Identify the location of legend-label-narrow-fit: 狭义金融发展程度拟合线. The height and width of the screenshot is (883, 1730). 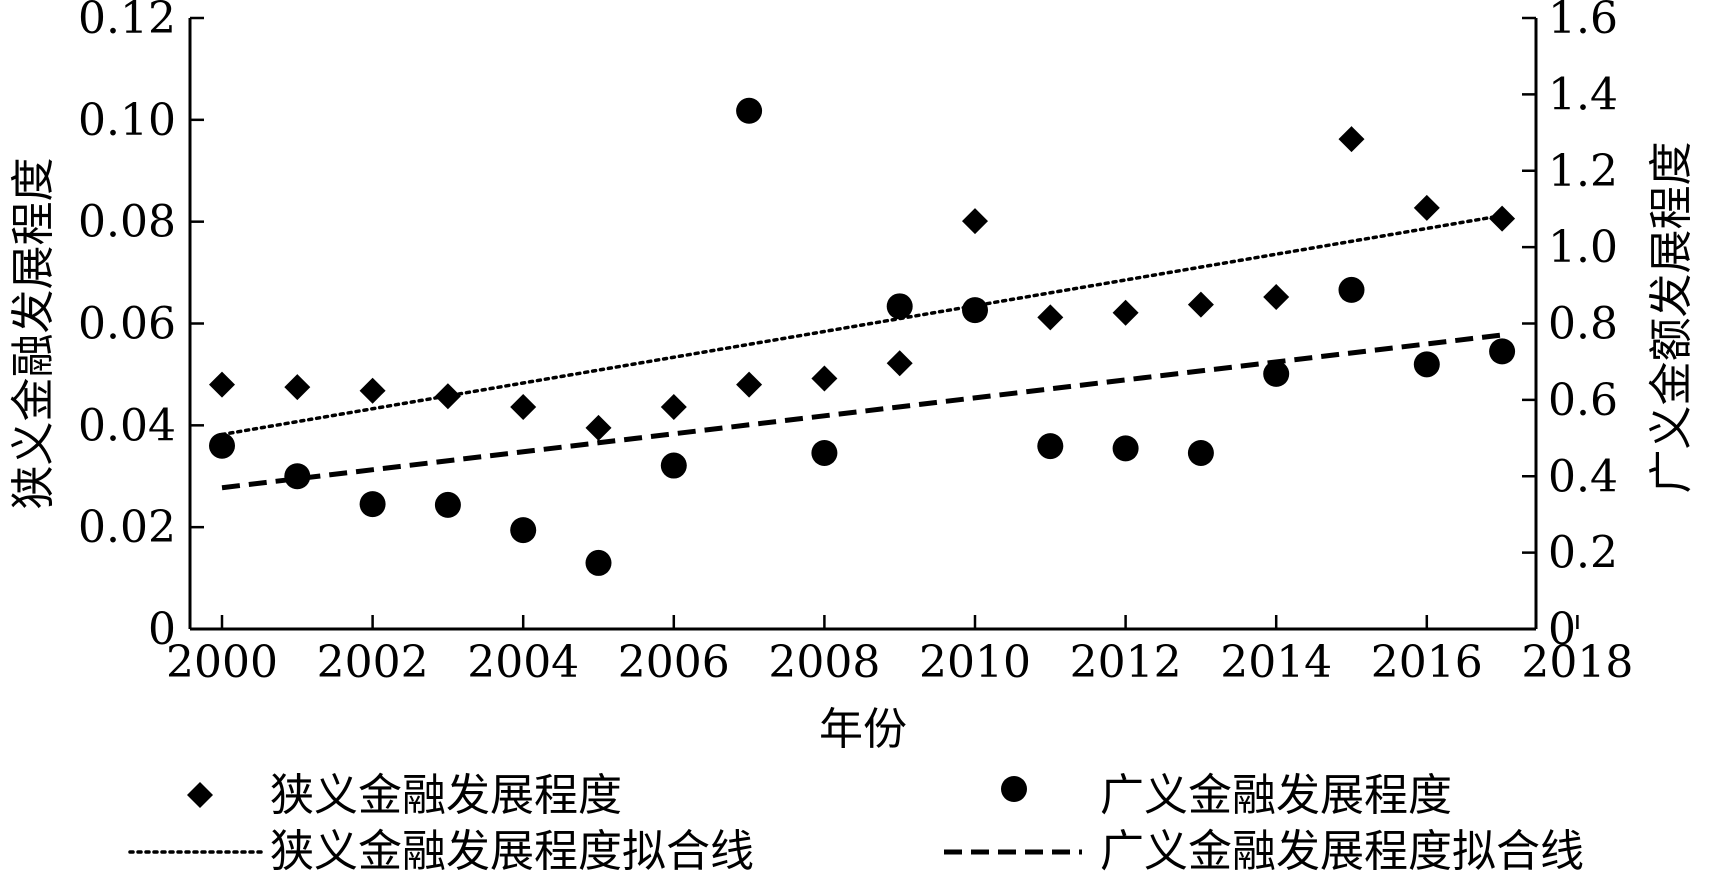
(512, 851).